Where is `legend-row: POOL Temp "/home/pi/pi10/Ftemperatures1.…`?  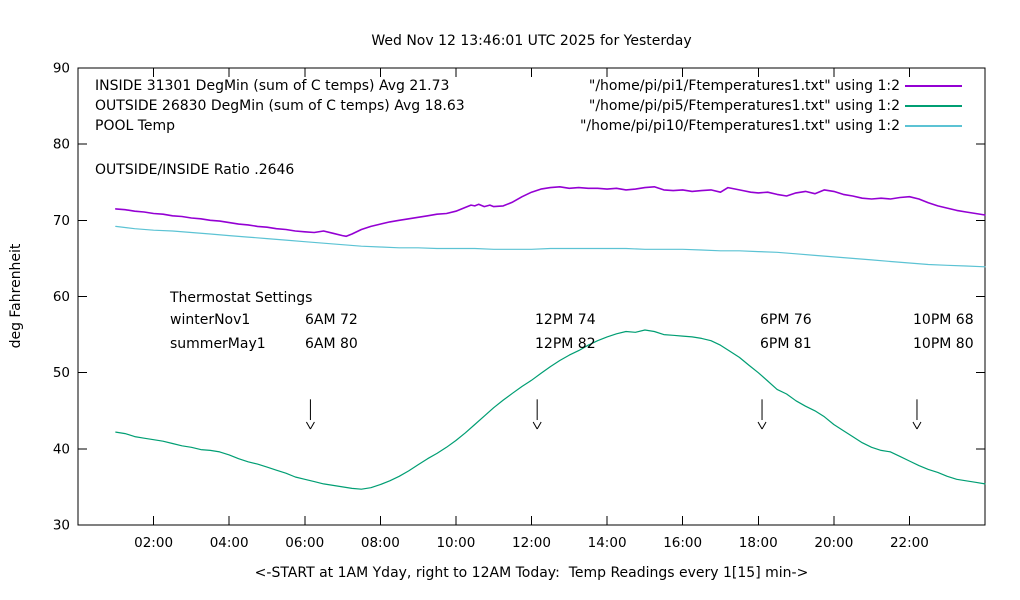 legend-row: POOL Temp "/home/pi/pi10/Ftemperatures1.… is located at coordinates (510, 126).